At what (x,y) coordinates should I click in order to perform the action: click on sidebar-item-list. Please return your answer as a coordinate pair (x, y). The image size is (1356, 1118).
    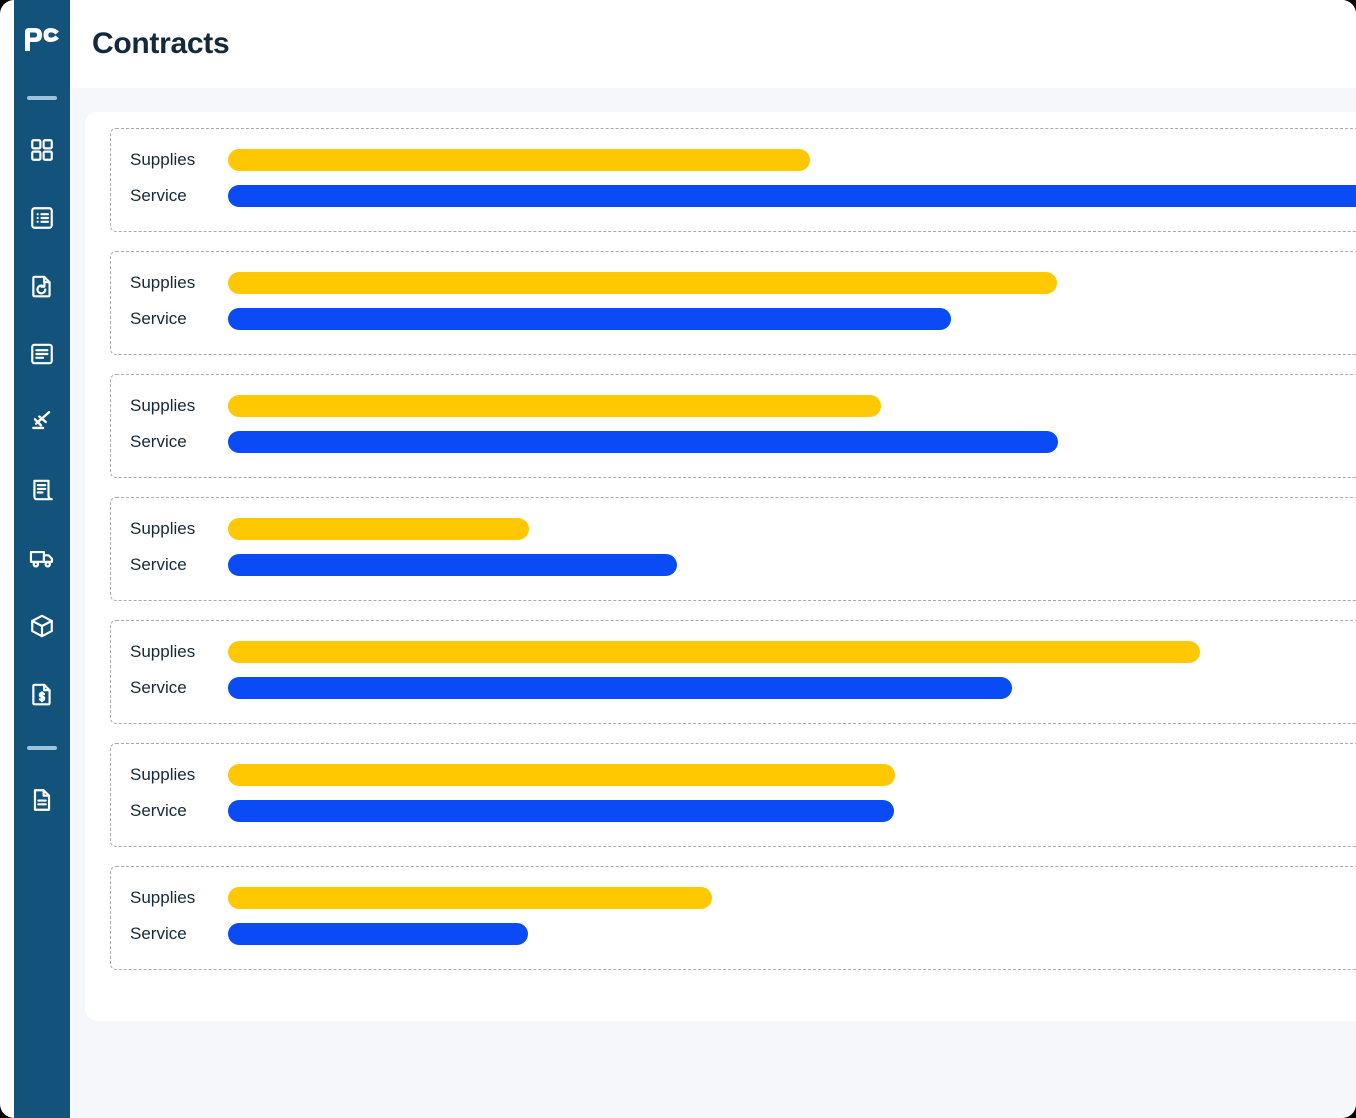
    Looking at the image, I should click on (42, 218).